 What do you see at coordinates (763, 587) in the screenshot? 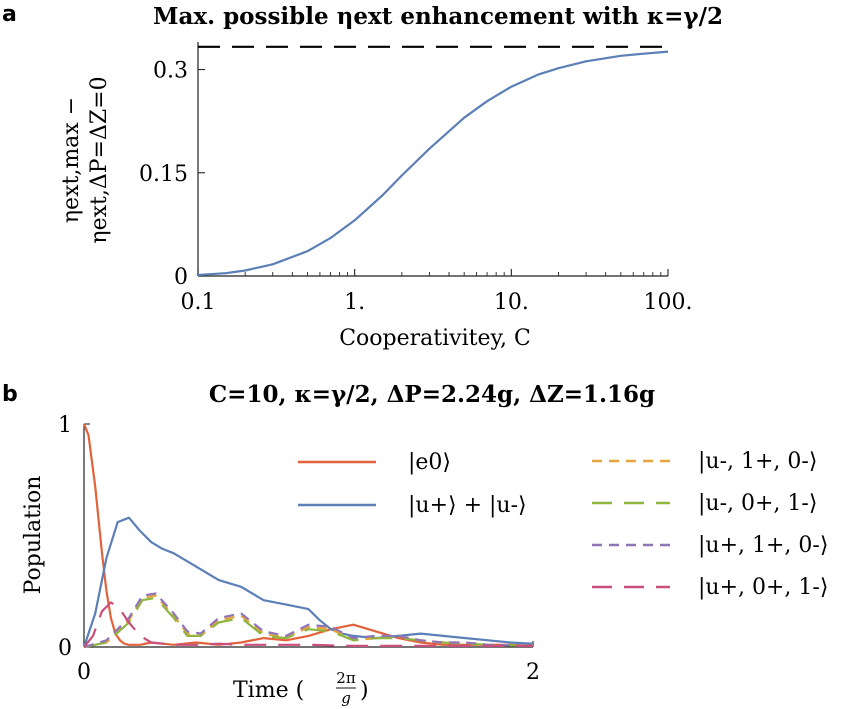
I see `legend-label: |u+, 0+, 1-⟩` at bounding box center [763, 587].